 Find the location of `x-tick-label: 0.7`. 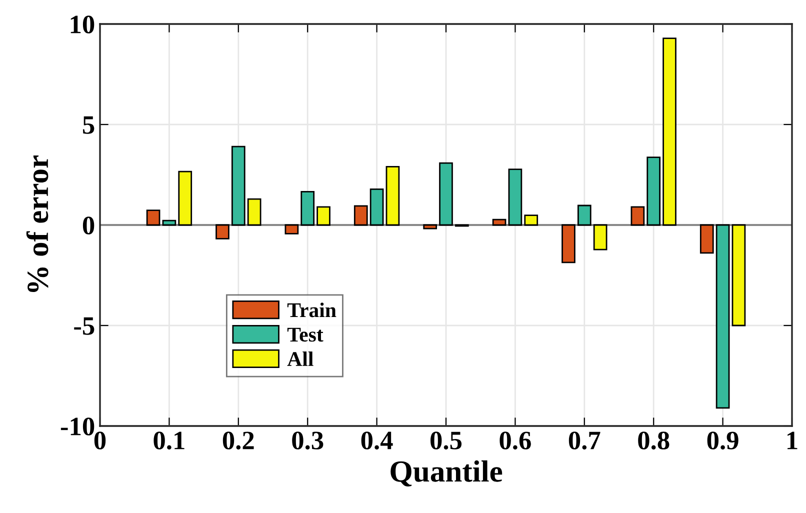

x-tick-label: 0.7 is located at coordinates (584, 441).